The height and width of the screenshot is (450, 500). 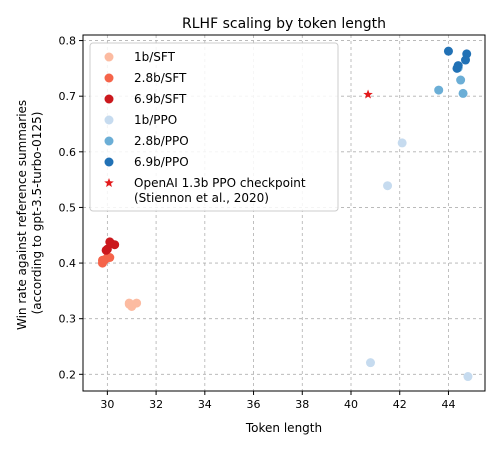 I want to click on legend-entry: 1b/SFT, so click(x=155, y=57).